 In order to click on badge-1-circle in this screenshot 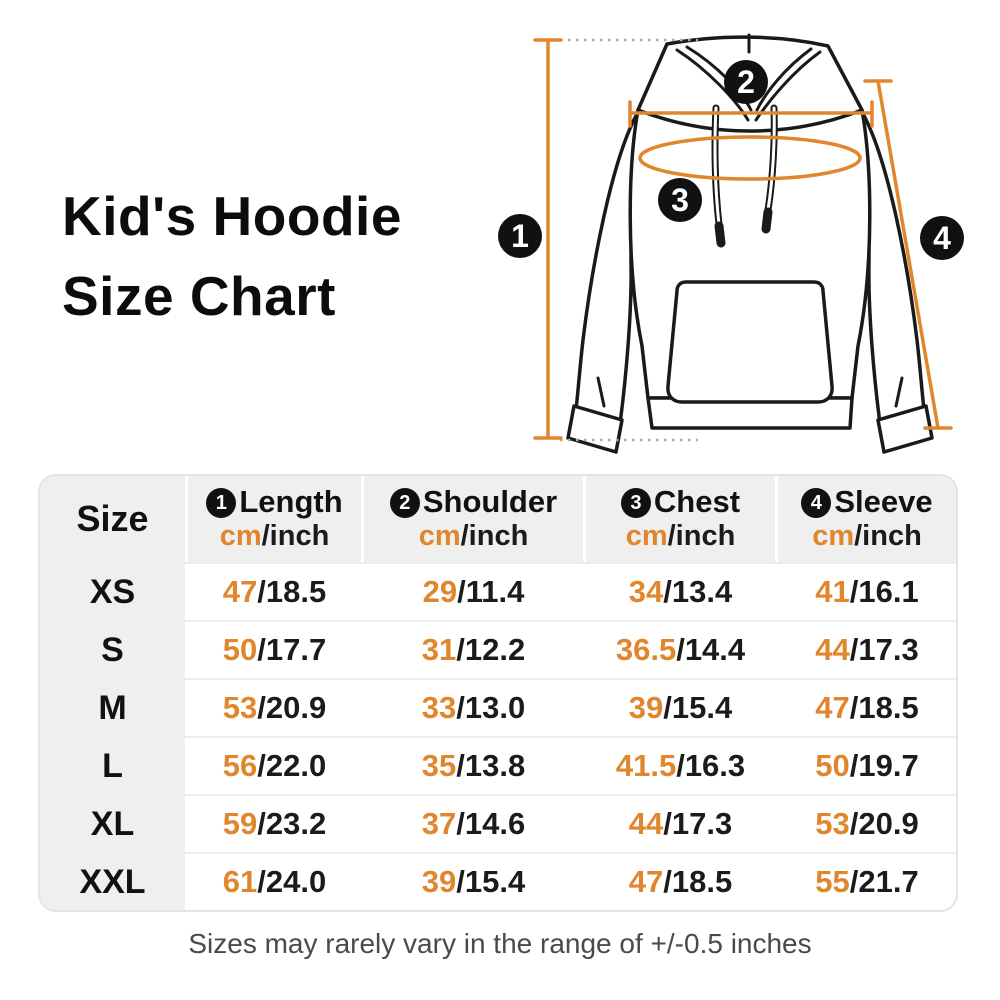, I will do `click(520, 236)`.